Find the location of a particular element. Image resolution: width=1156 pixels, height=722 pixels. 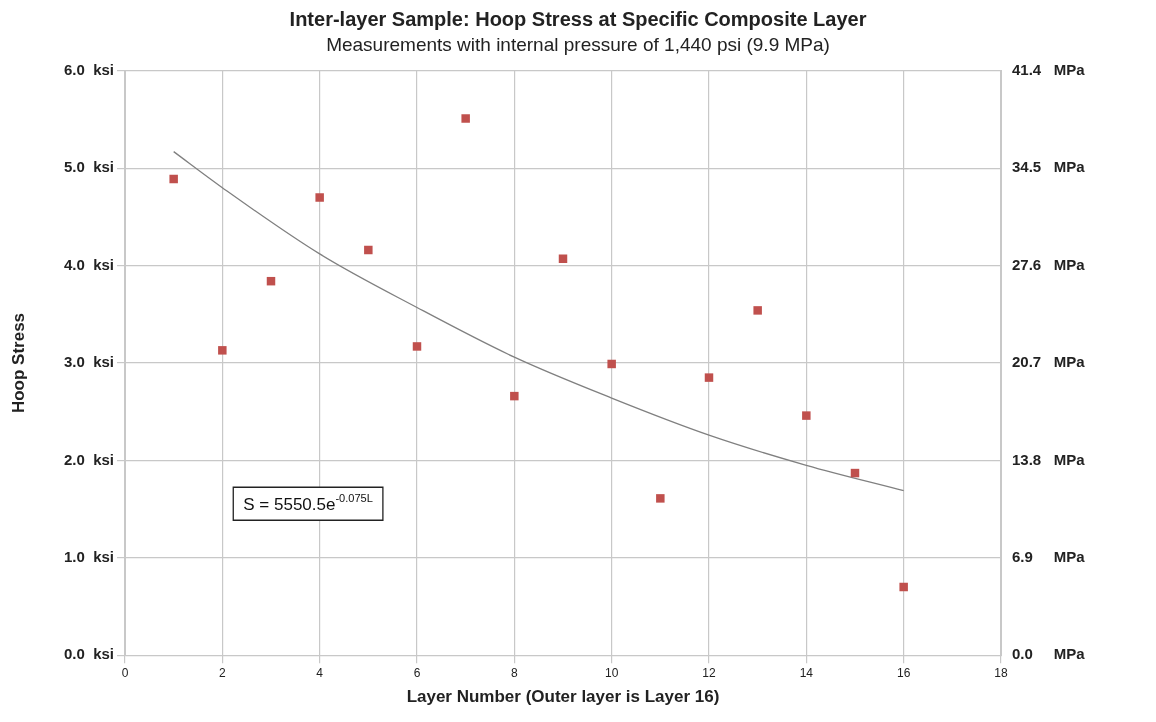

x-tick-label: 10 is located at coordinates (611, 672).